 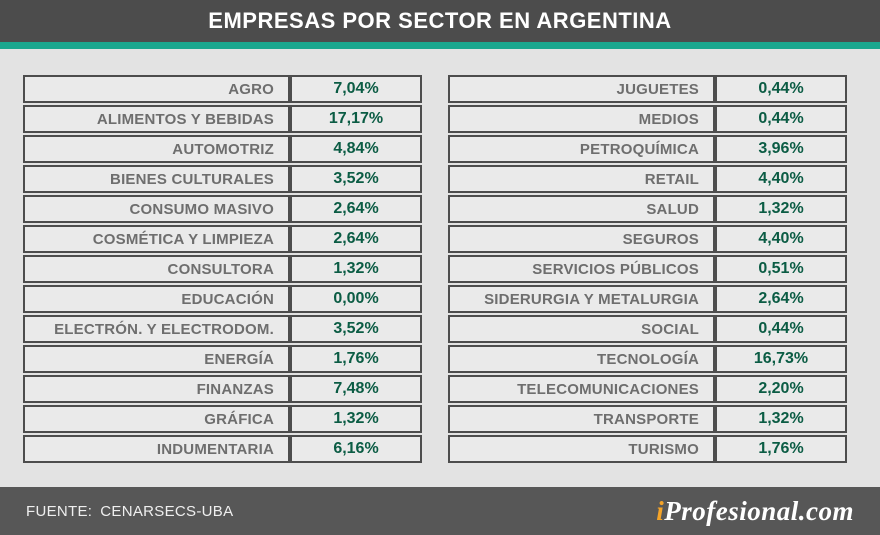 What do you see at coordinates (440, 511) in the screenshot?
I see `footer-bar: FUENTE: CENARSECS-UBA iProfesional.com` at bounding box center [440, 511].